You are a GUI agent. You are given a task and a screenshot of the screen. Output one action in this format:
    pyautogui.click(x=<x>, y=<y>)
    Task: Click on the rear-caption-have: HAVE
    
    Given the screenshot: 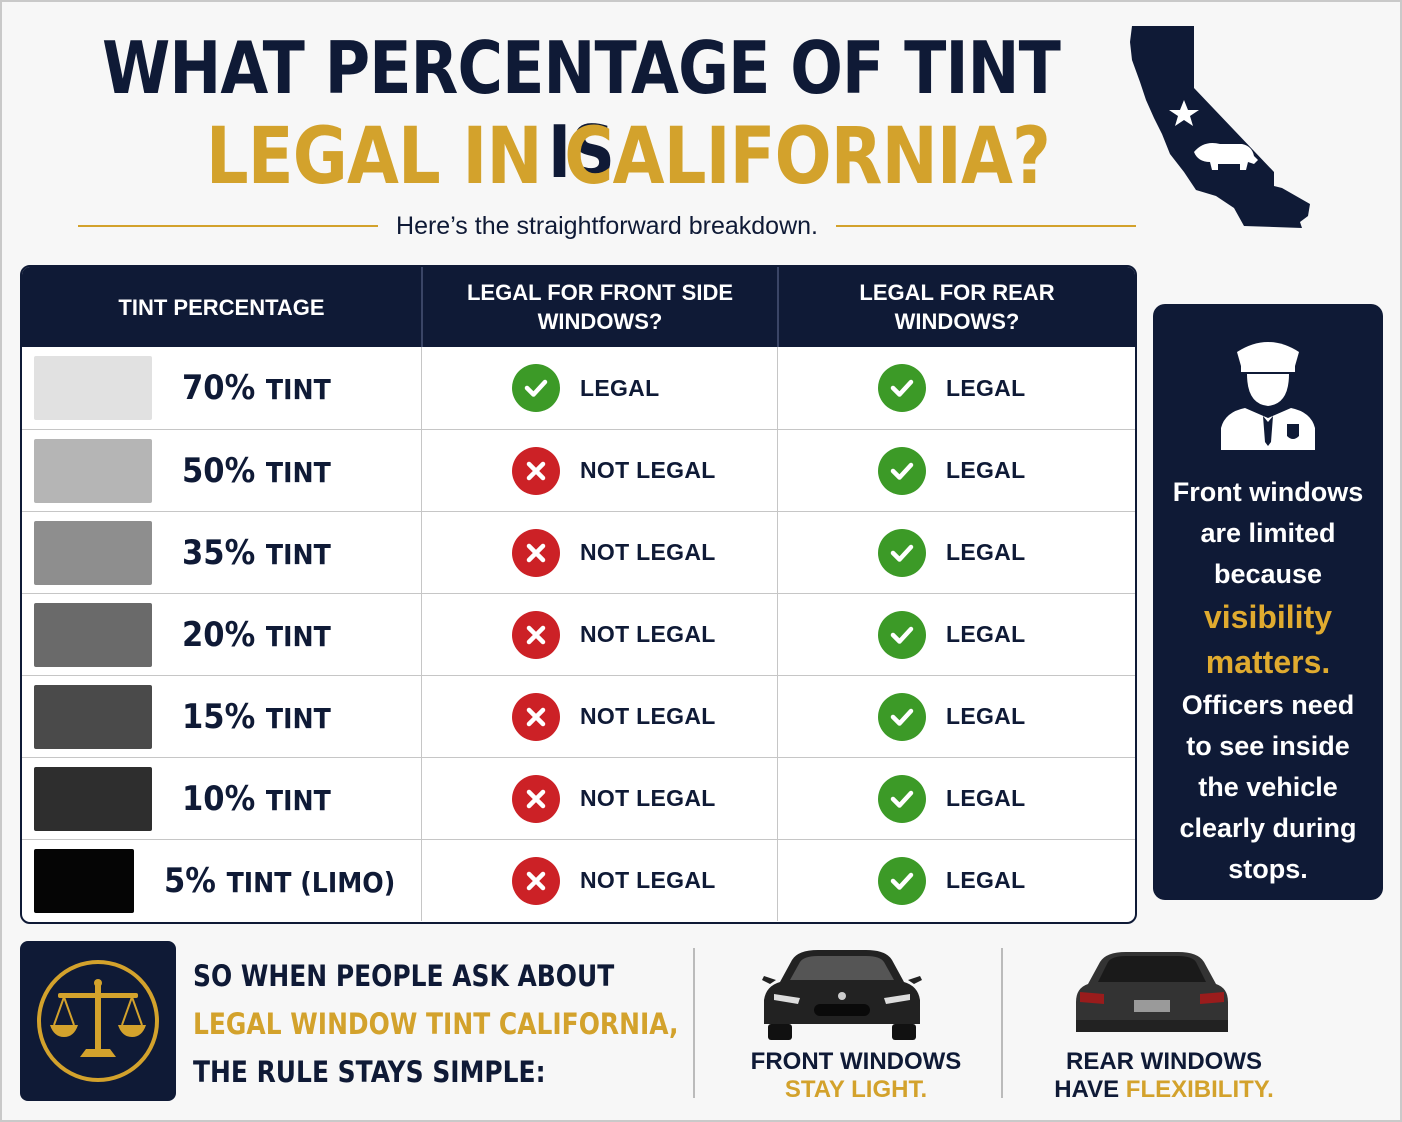 What is the action you would take?
    pyautogui.click(x=1090, y=1089)
    